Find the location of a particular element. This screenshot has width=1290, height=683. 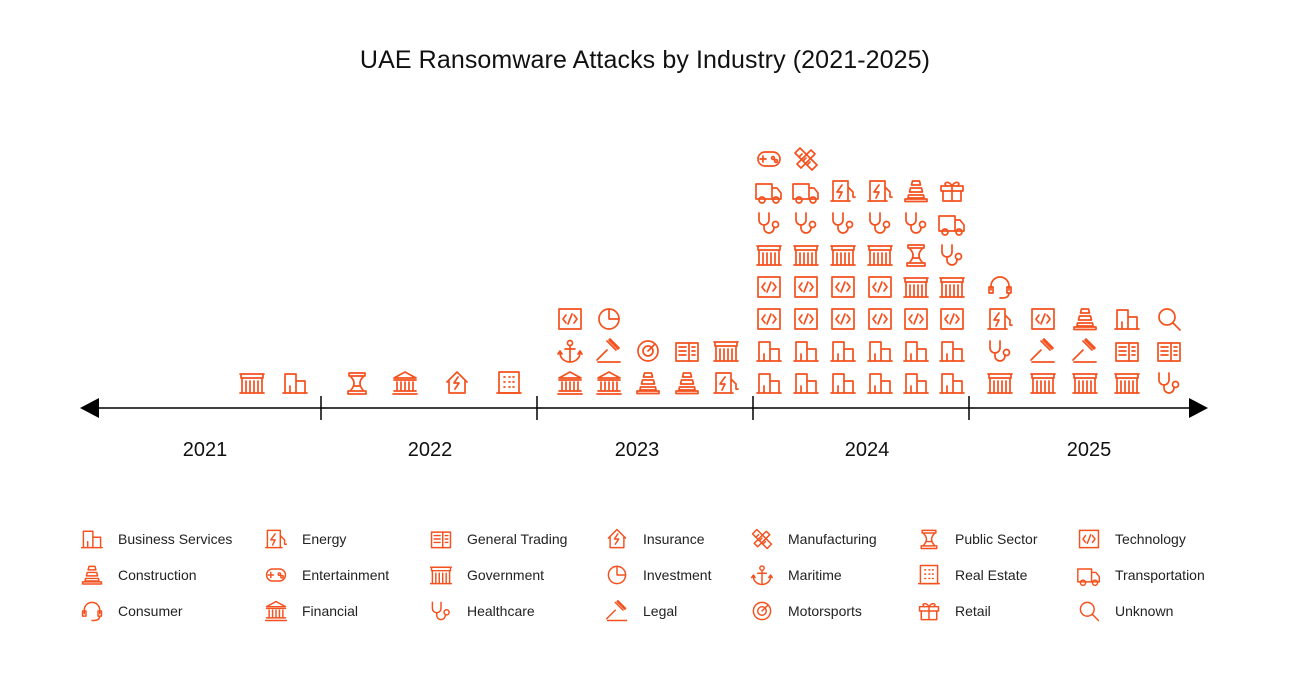

attack-mark-headset-icon is located at coordinates (1000, 287).